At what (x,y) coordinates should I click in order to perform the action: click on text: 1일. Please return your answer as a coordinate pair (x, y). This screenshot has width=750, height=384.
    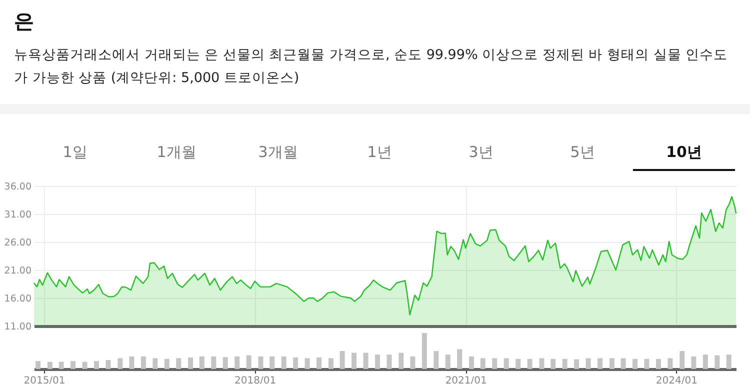
    Looking at the image, I should click on (75, 152).